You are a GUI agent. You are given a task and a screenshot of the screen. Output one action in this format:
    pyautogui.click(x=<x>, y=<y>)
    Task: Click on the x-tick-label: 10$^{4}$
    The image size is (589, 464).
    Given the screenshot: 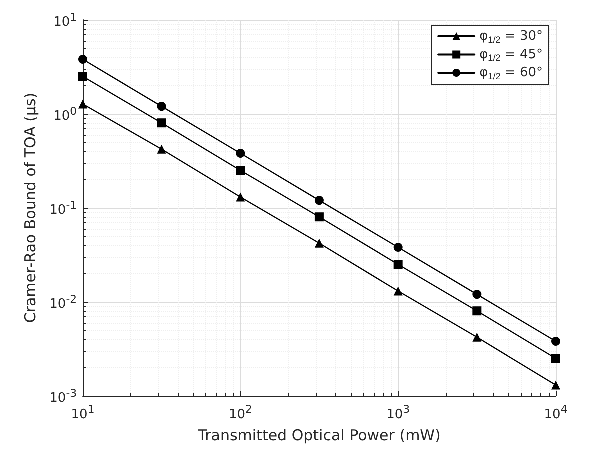 What is the action you would take?
    pyautogui.click(x=556, y=412)
    